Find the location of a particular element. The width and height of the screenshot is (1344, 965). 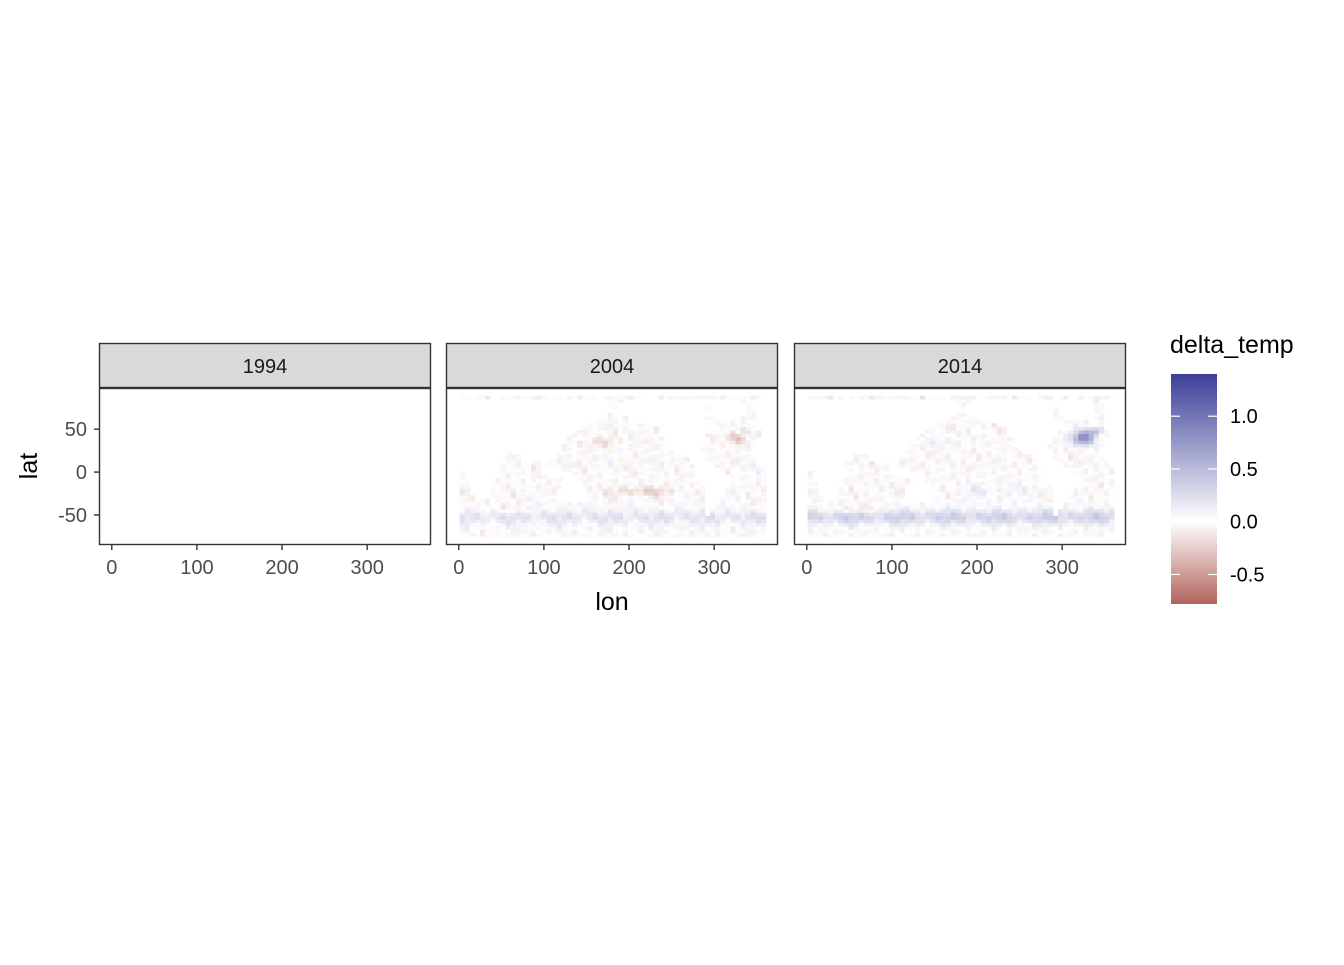

heatmap-tiles is located at coordinates (613, 466).